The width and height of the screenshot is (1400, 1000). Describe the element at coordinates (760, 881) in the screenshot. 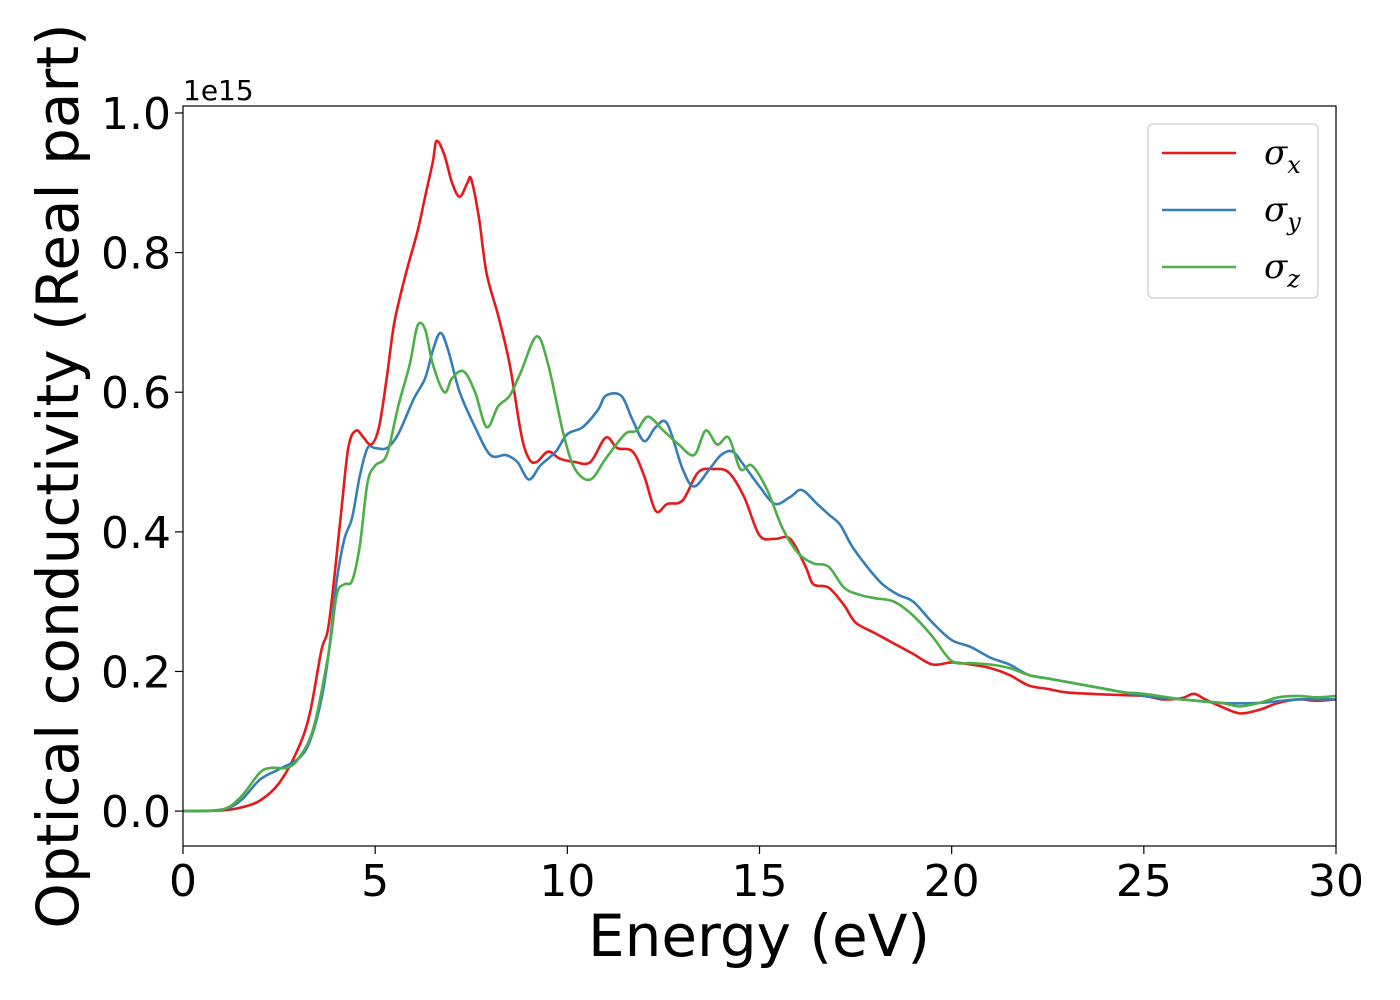

I see `x-tick-label: 15` at that location.